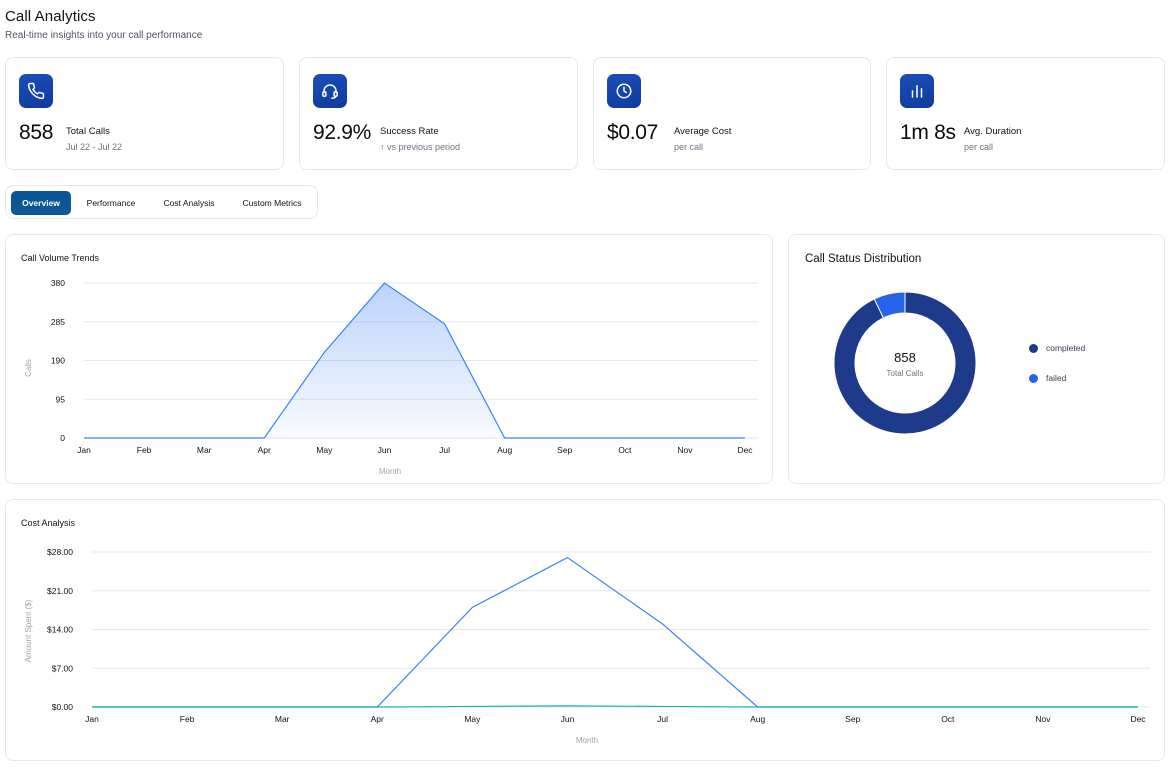 The height and width of the screenshot is (770, 1171). Describe the element at coordinates (633, 132) in the screenshot. I see `stat-value: $0.07` at that location.